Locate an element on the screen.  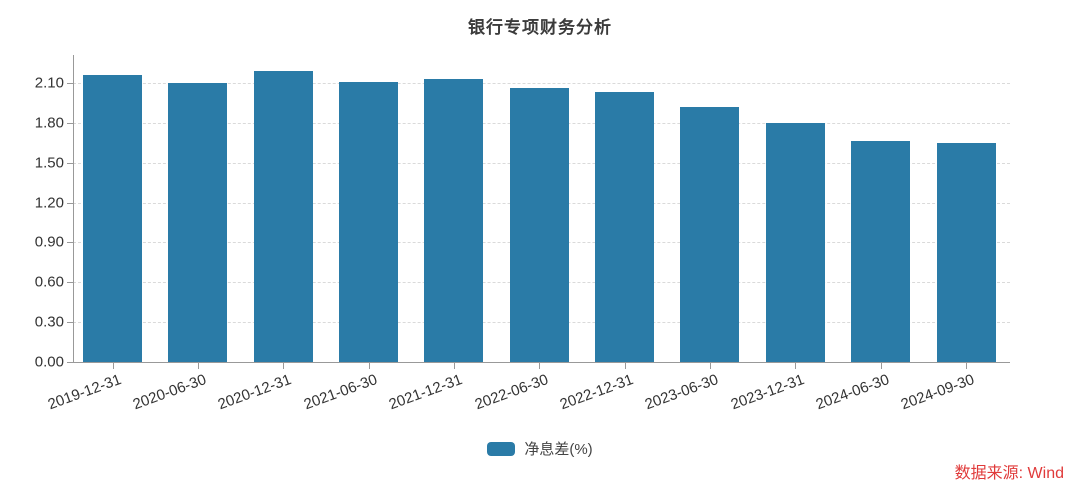
x-axis-label: 2023-06-30 is located at coordinates (681, 392).